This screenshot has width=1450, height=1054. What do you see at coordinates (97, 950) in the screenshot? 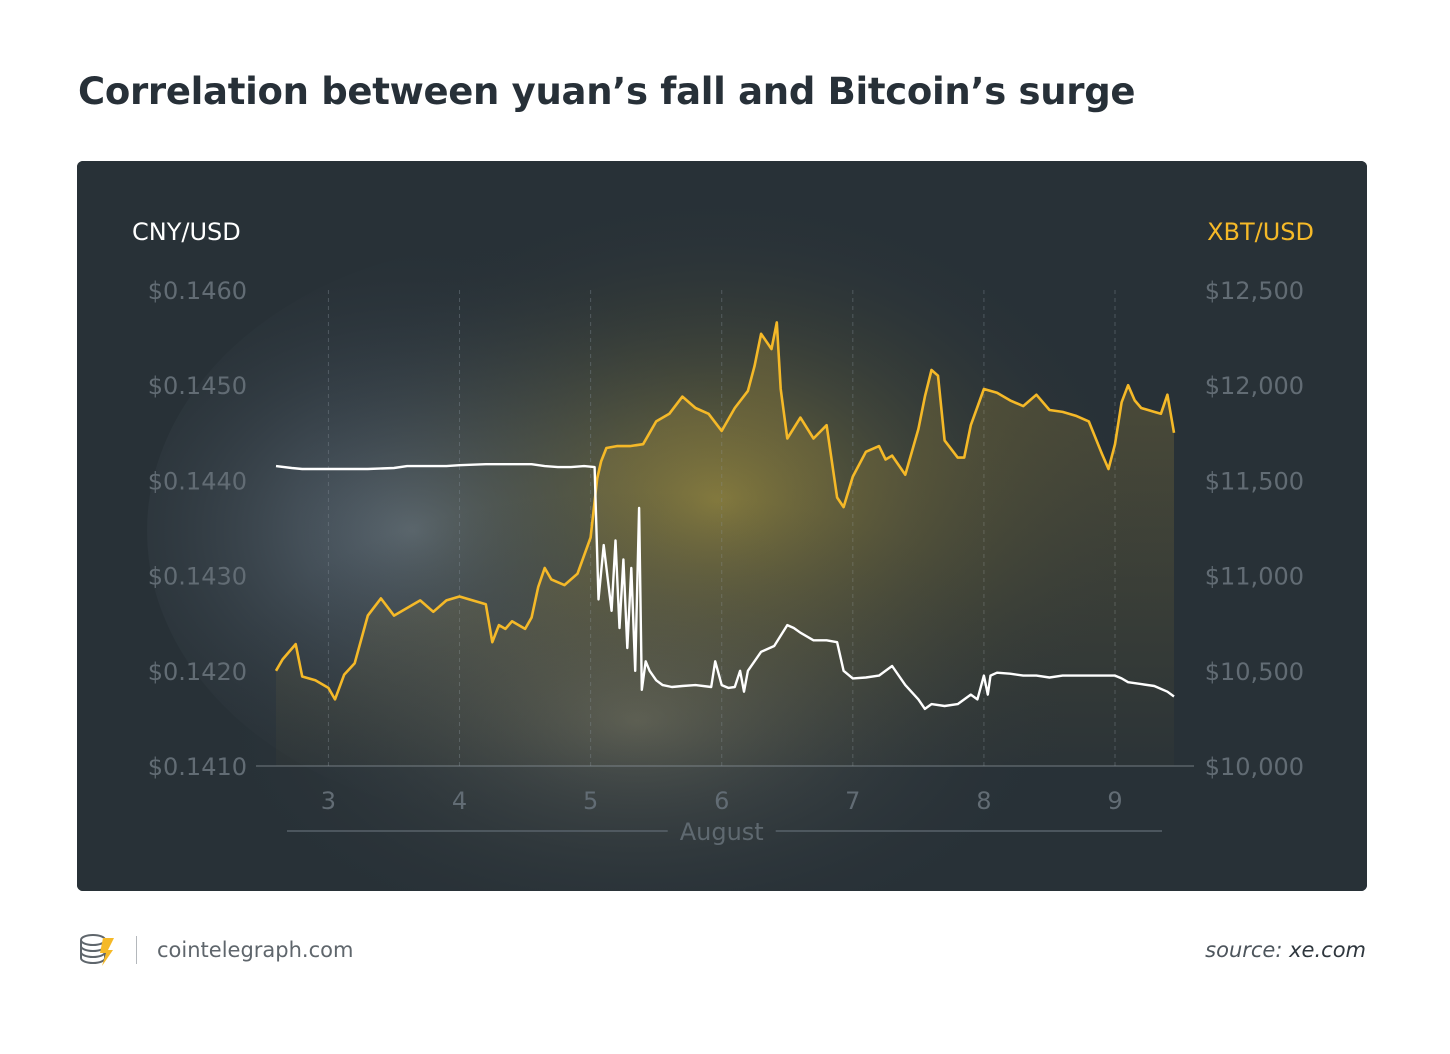
I see `cointelegraph-coin-icon` at bounding box center [97, 950].